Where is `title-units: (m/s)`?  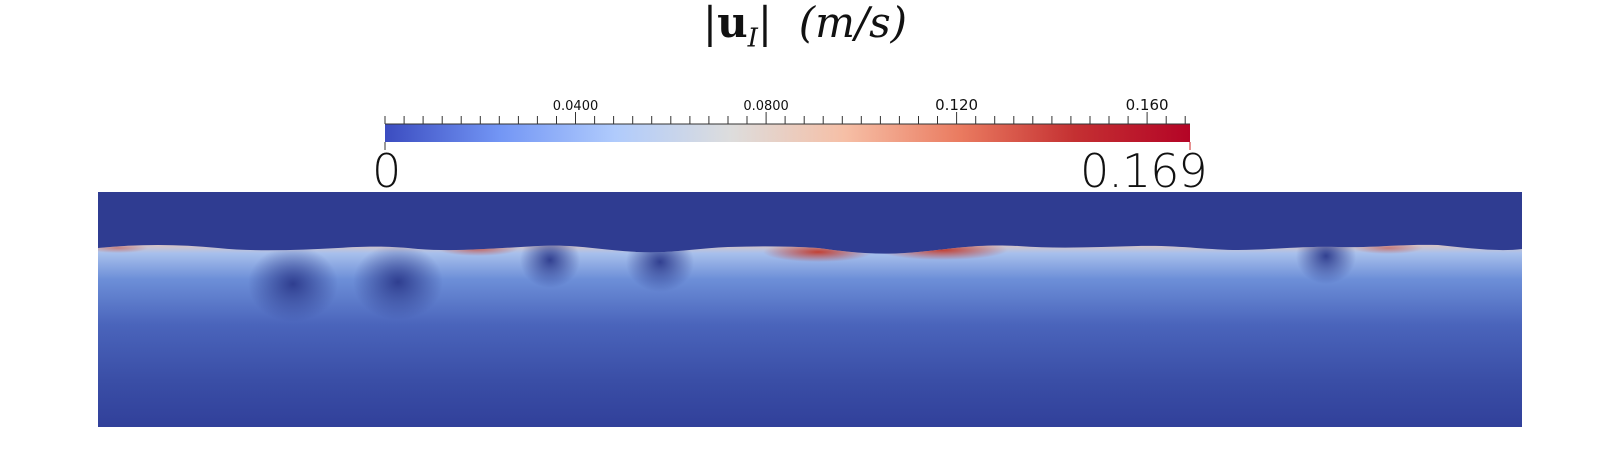 title-units: (m/s) is located at coordinates (853, 23).